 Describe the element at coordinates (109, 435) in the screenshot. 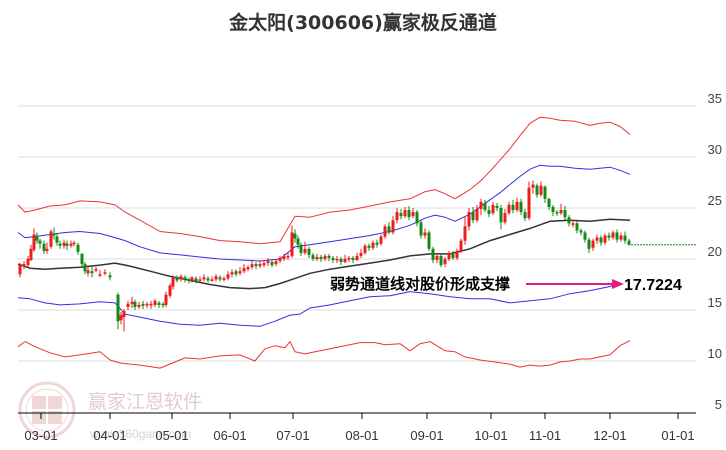

I see `x-tick-label: 04-01` at that location.